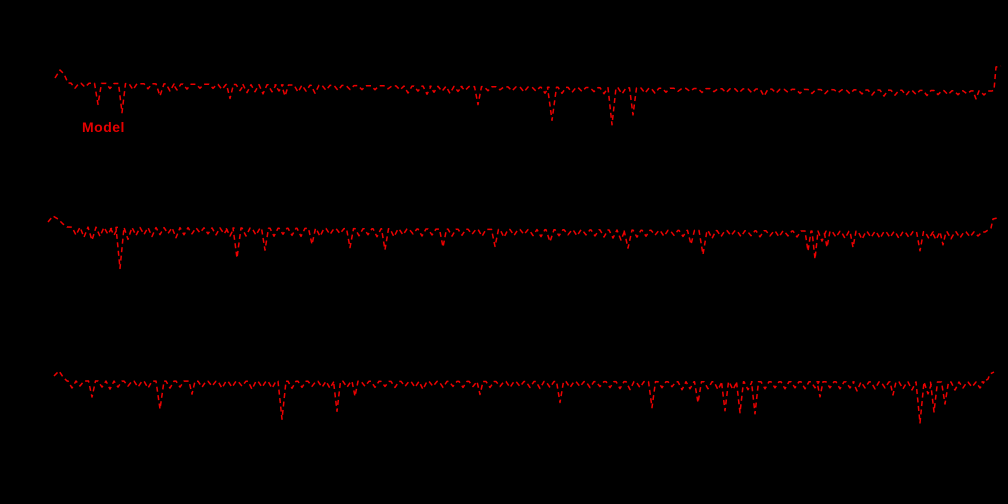 The height and width of the screenshot is (504, 1008). What do you see at coordinates (522, 242) in the screenshot?
I see `model-spectrum-middle-panel` at bounding box center [522, 242].